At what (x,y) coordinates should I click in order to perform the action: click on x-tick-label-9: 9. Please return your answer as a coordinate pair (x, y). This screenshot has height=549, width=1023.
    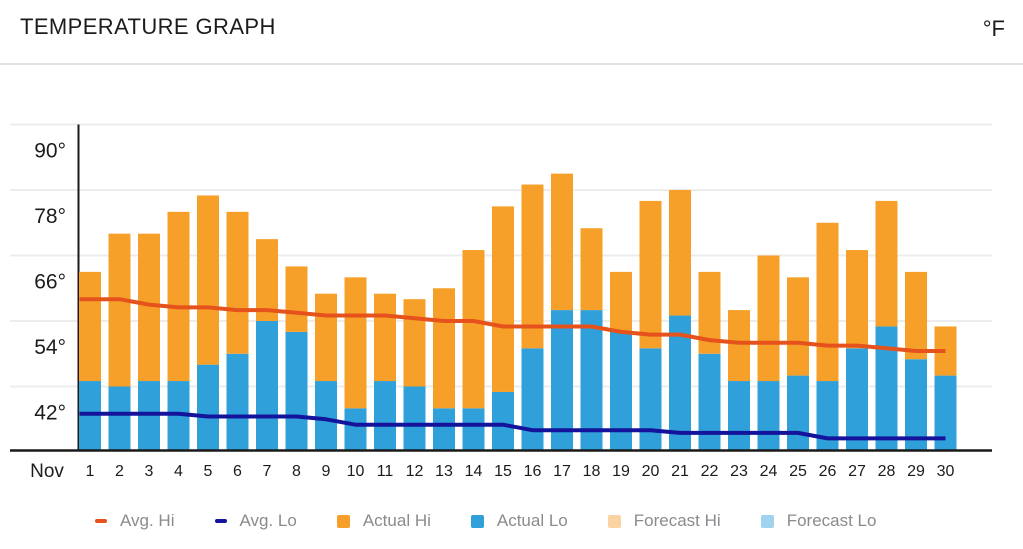
    Looking at the image, I should click on (326, 471).